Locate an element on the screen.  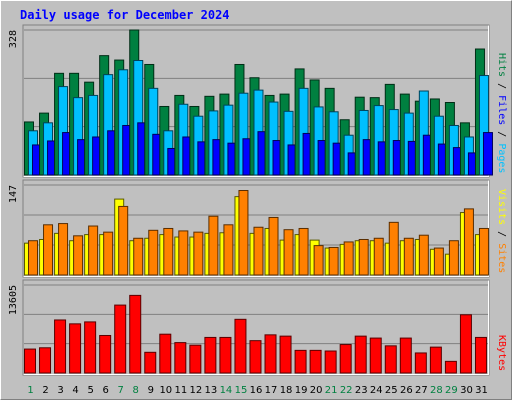
legend: Visits / Sites is located at coordinates (501, 231).